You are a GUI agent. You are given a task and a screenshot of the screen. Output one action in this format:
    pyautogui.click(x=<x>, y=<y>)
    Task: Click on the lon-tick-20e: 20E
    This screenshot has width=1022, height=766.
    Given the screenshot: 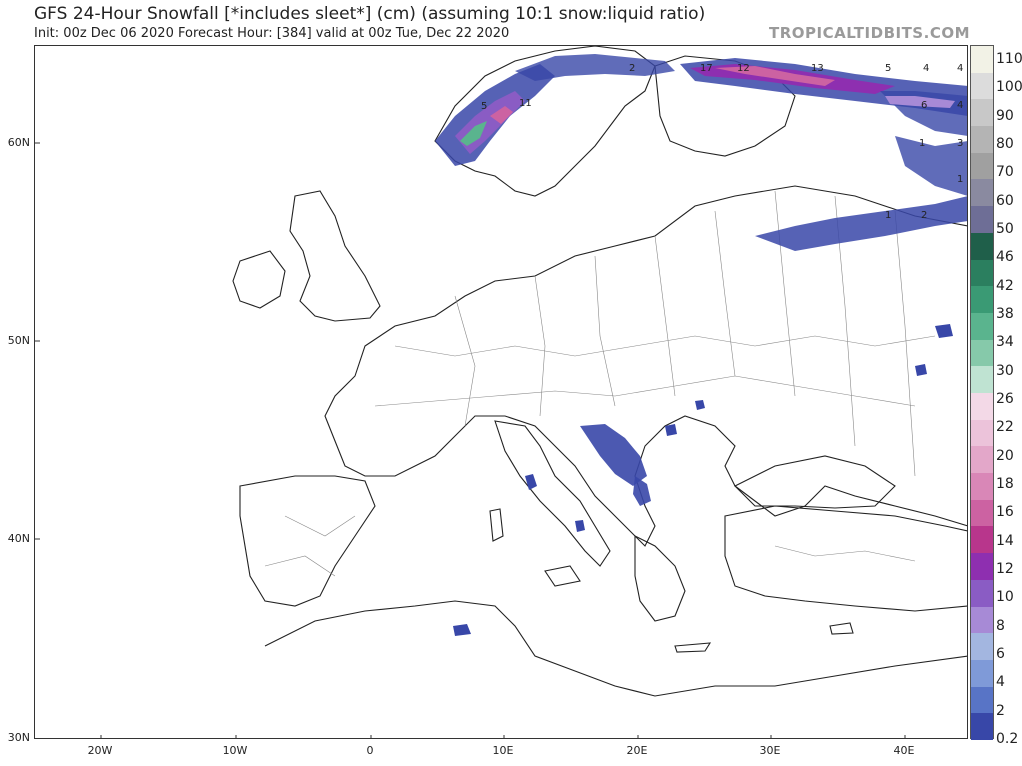 What is the action you would take?
    pyautogui.click(x=637, y=750)
    